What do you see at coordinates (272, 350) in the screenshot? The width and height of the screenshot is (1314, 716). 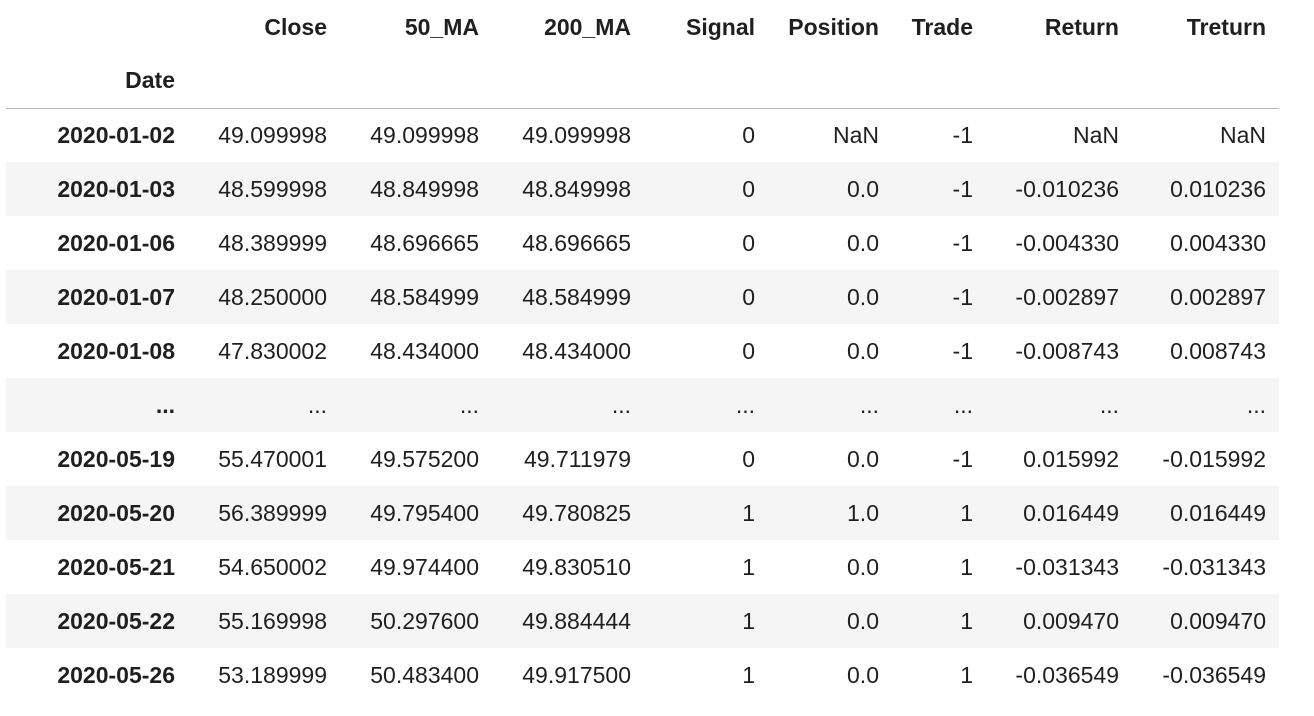 I see `table-cell: 47.830002` at bounding box center [272, 350].